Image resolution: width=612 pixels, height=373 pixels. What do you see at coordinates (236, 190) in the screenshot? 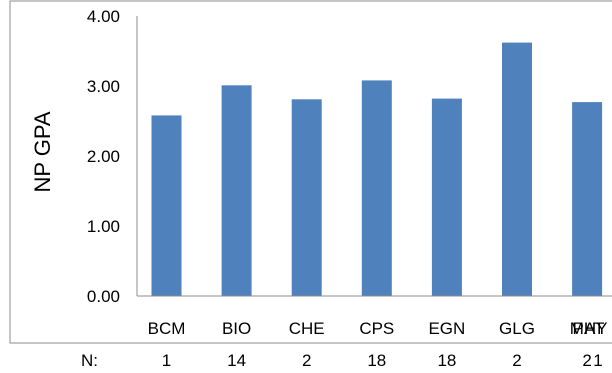
I see `bar-bio` at bounding box center [236, 190].